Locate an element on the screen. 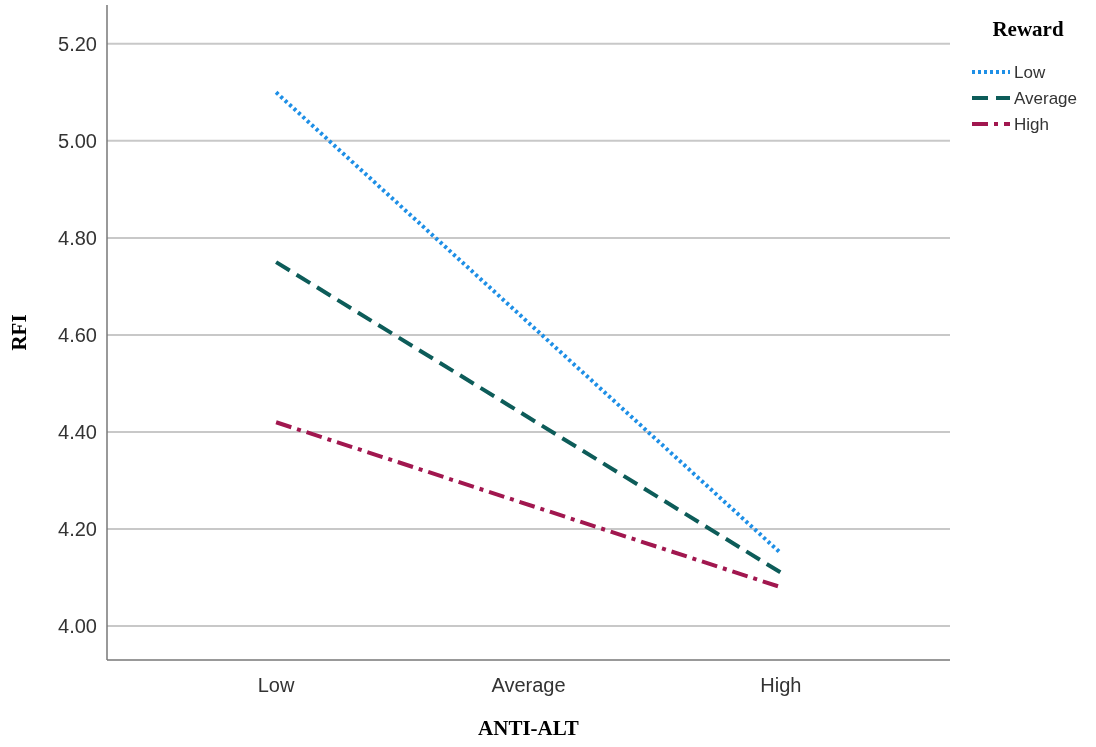  y-tick-label: 4.80 is located at coordinates (77, 237).